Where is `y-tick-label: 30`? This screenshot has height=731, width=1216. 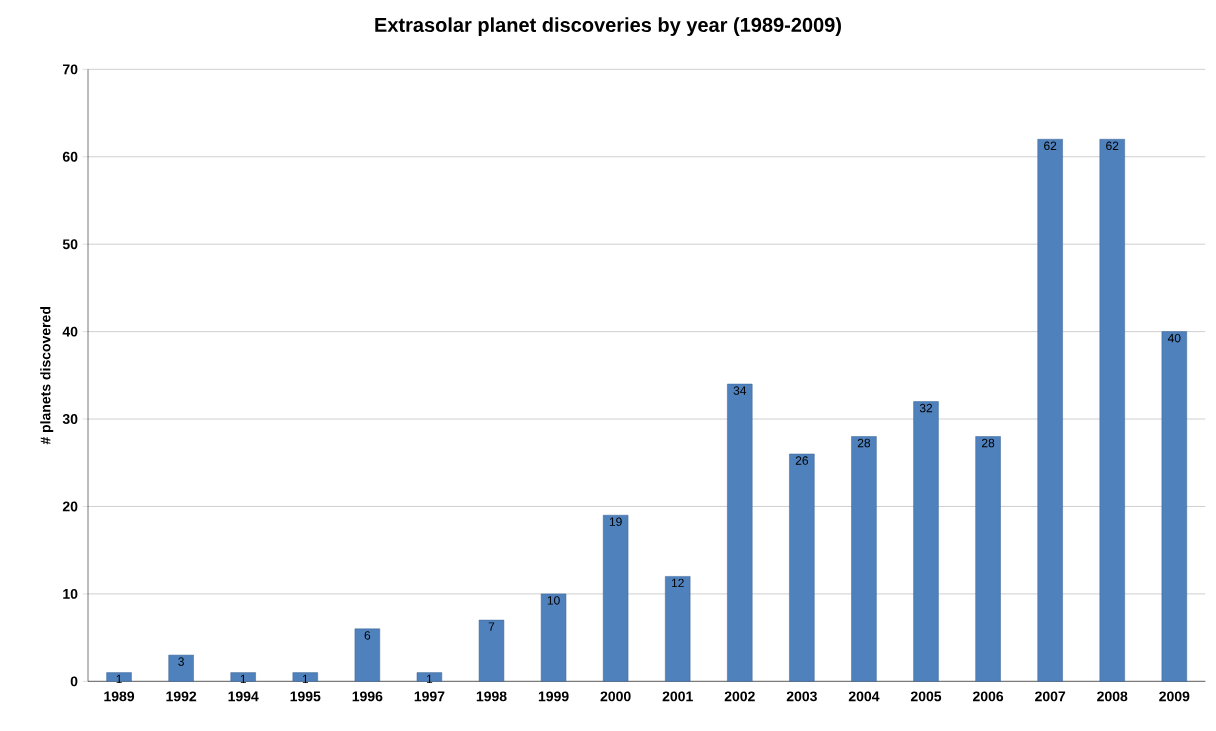 y-tick-label: 30 is located at coordinates (70, 419).